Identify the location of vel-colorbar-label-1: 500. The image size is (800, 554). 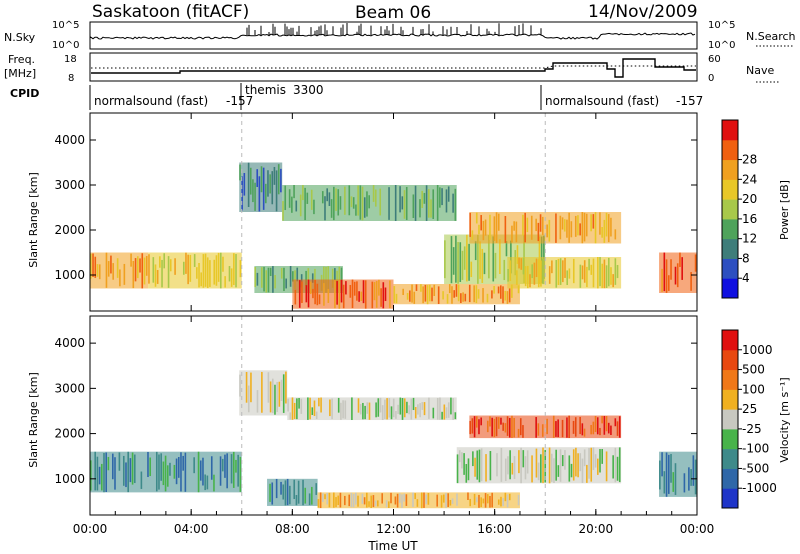
(753, 370).